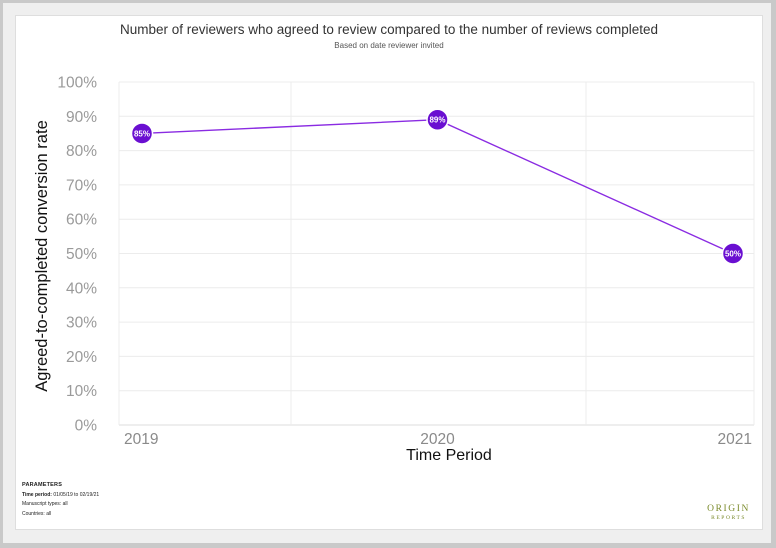 This screenshot has width=776, height=548. Describe the element at coordinates (86, 426) in the screenshot. I see `y-tick-label: 0%` at that location.